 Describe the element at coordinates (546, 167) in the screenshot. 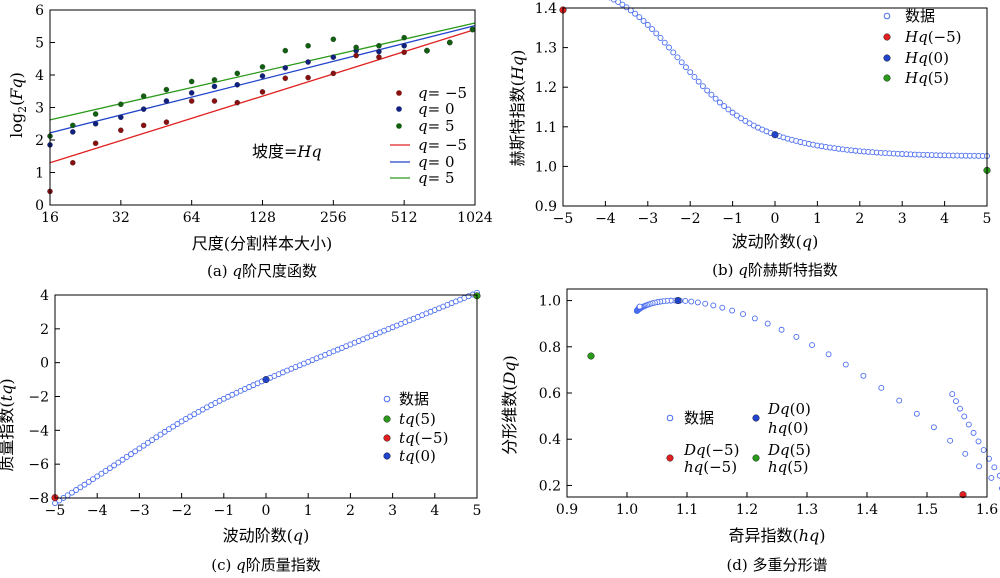

I see `y-tick-label: 1.0` at that location.